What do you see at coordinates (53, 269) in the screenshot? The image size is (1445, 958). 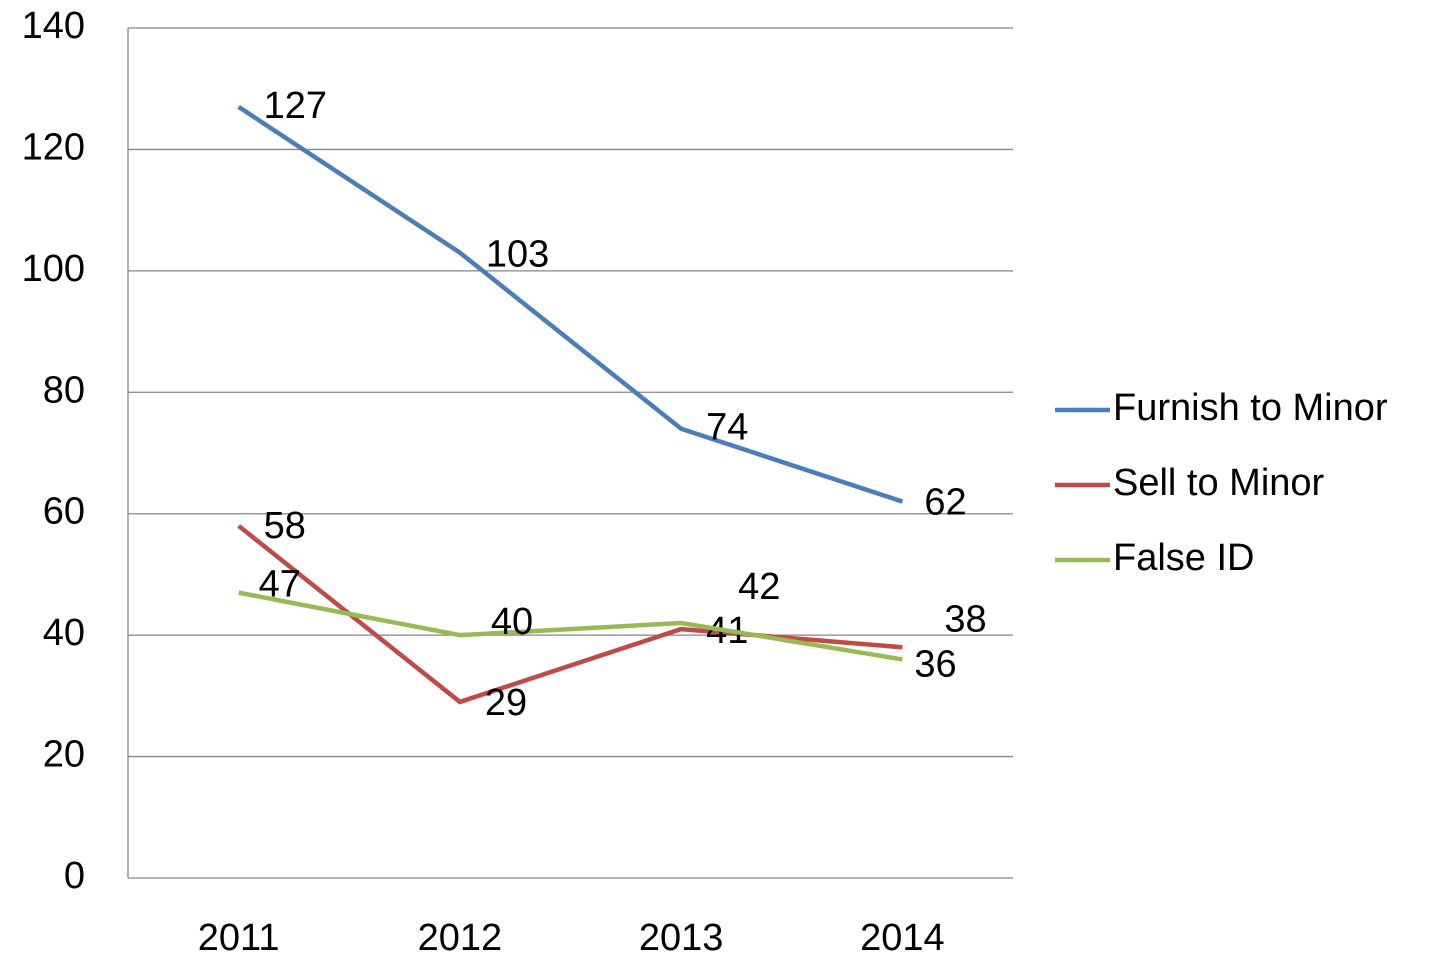 I see `y-tick-label: 100` at bounding box center [53, 269].